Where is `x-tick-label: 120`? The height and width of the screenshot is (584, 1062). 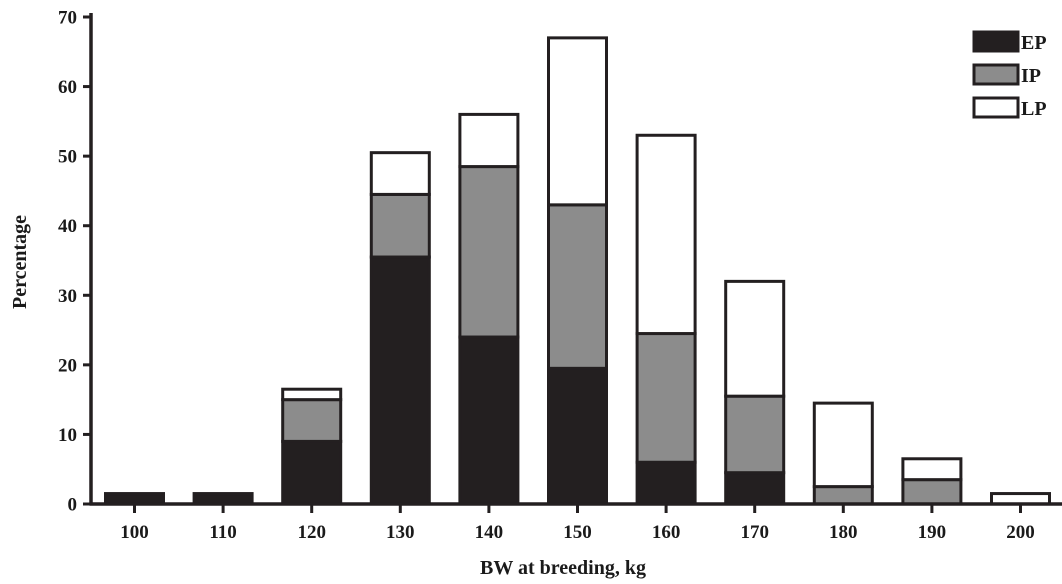
x-tick-label: 120 is located at coordinates (311, 532).